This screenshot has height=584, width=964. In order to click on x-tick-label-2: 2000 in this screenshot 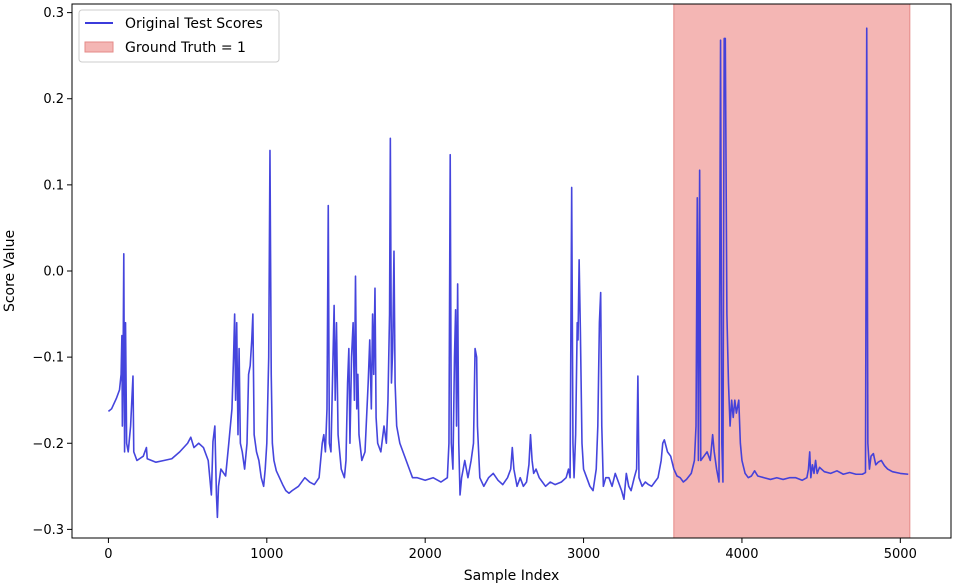, I will do `click(425, 554)`.